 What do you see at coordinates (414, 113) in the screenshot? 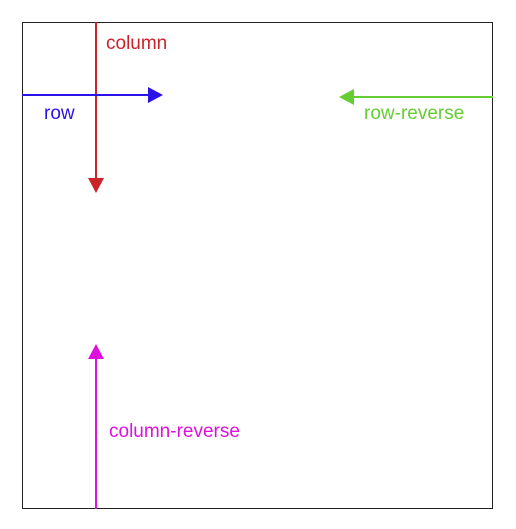
I see `row-reverse-label: row-reverse` at bounding box center [414, 113].